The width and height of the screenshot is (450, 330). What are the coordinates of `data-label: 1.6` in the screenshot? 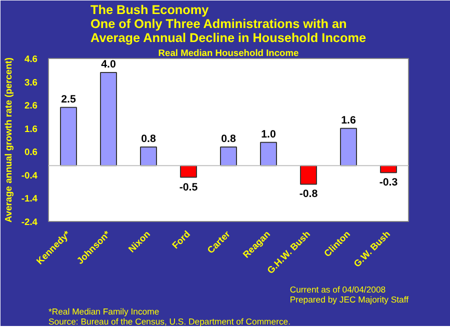 It's located at (348, 120).